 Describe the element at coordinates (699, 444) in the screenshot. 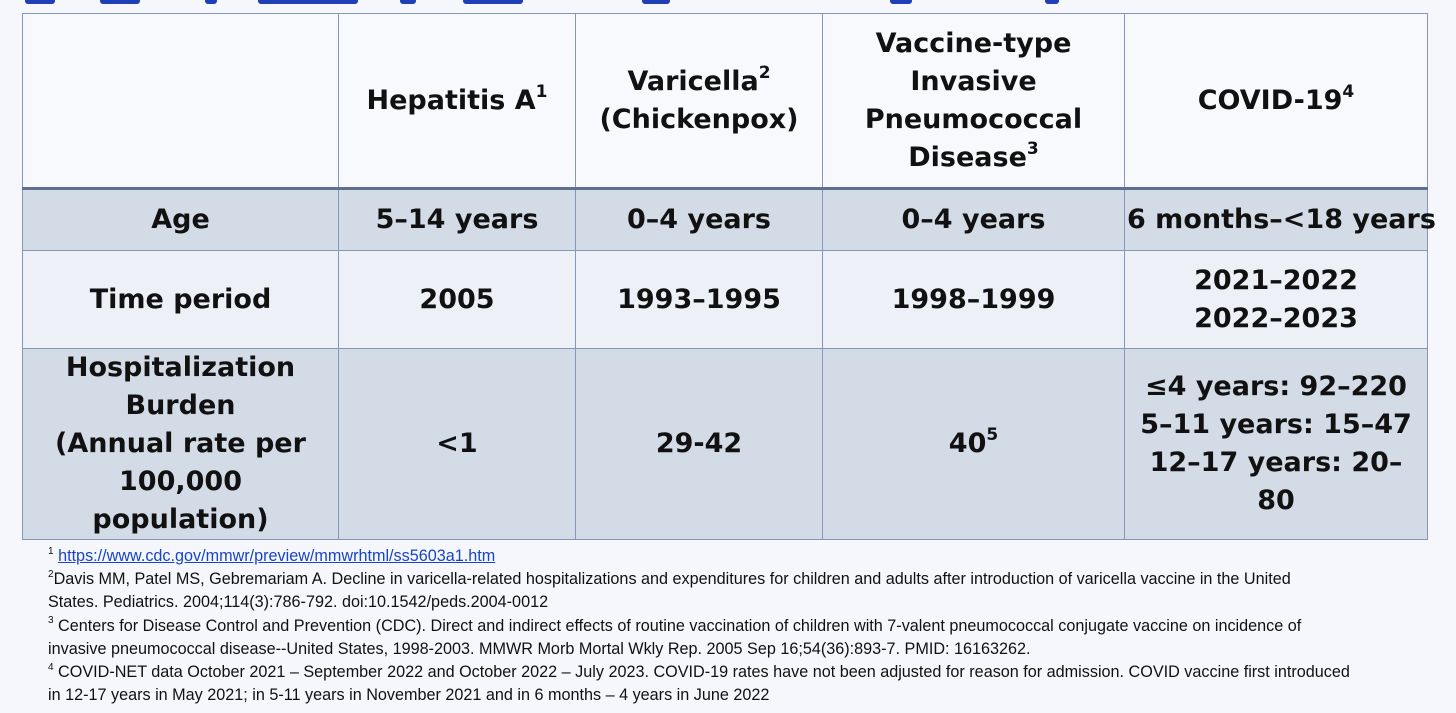

I see `cell-hosp-varicella: 29-42` at that location.